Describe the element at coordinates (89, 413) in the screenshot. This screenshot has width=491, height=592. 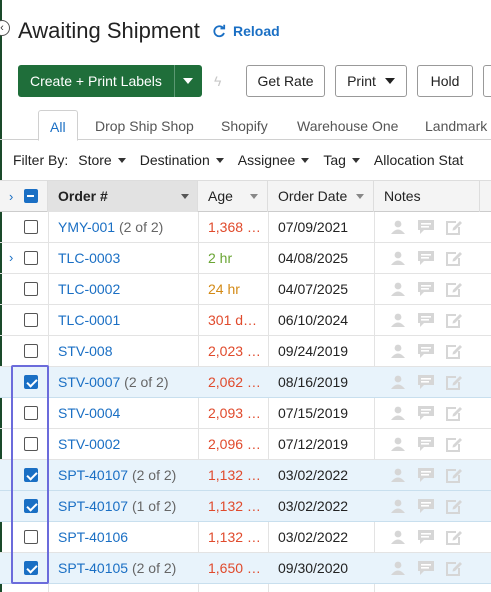
I see `order-number-link: STV-0004` at that location.